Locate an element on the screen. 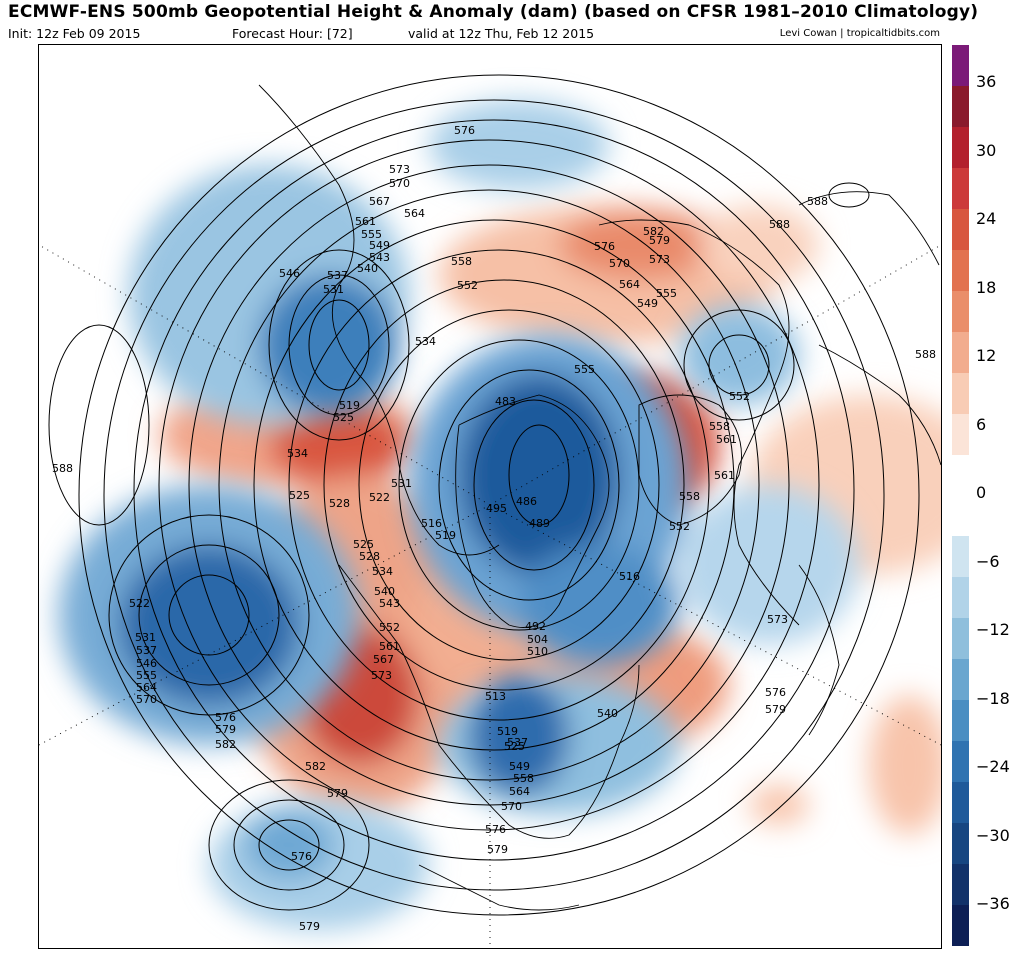  contour-label: 513 is located at coordinates (495, 696).